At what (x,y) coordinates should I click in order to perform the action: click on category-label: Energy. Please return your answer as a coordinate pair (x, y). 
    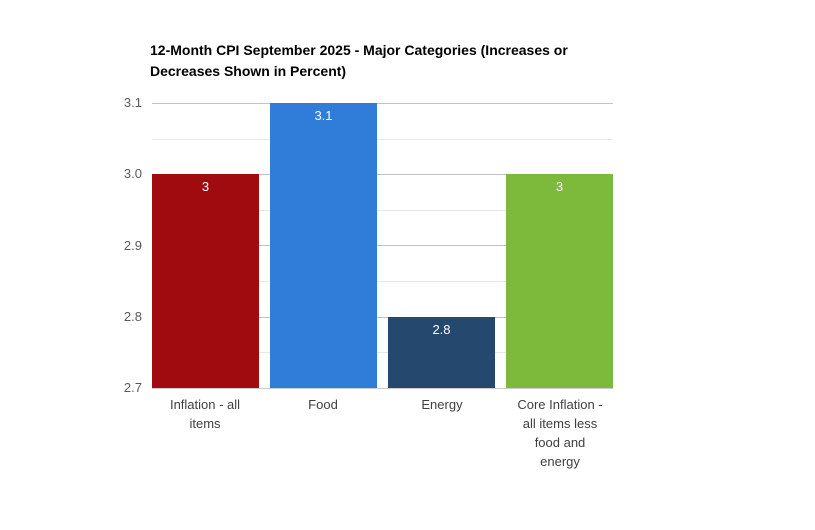
    Looking at the image, I should click on (442, 404).